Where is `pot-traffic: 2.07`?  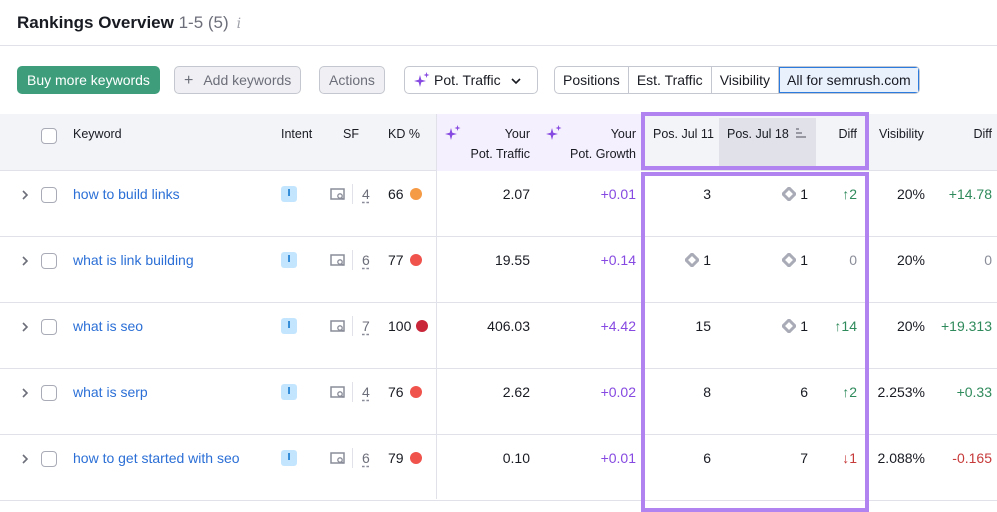 pot-traffic: 2.07 is located at coordinates (516, 194).